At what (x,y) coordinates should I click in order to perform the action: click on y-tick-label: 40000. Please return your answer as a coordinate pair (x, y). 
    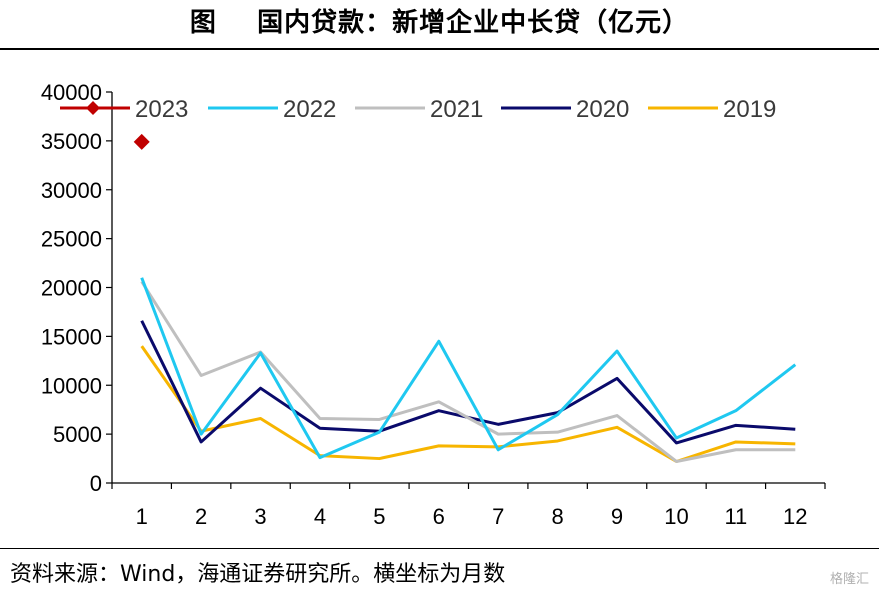
    Looking at the image, I should click on (71, 92).